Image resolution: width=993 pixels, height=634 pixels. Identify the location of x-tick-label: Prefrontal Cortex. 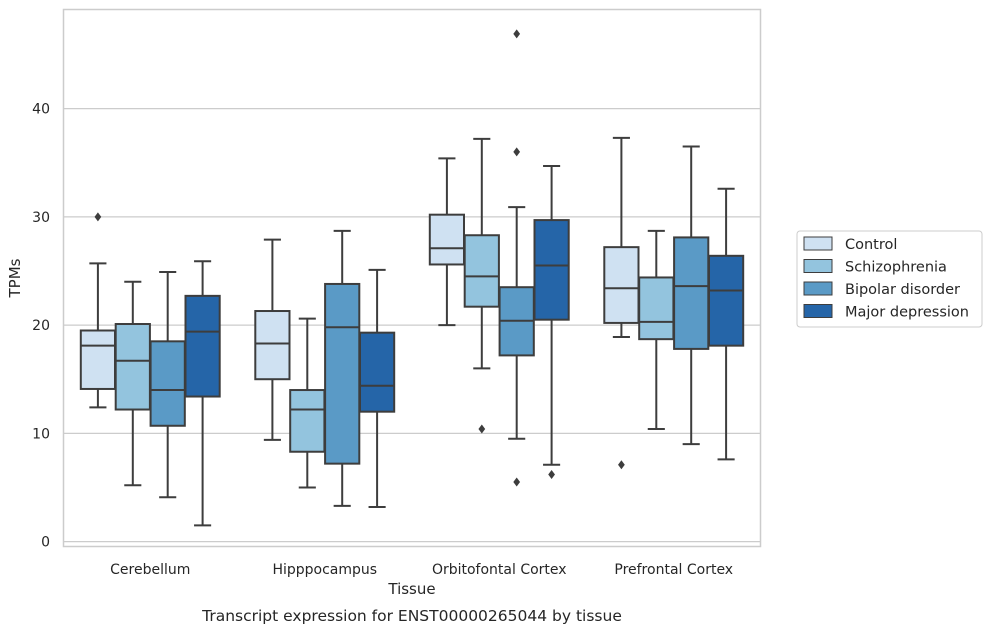
(673, 570).